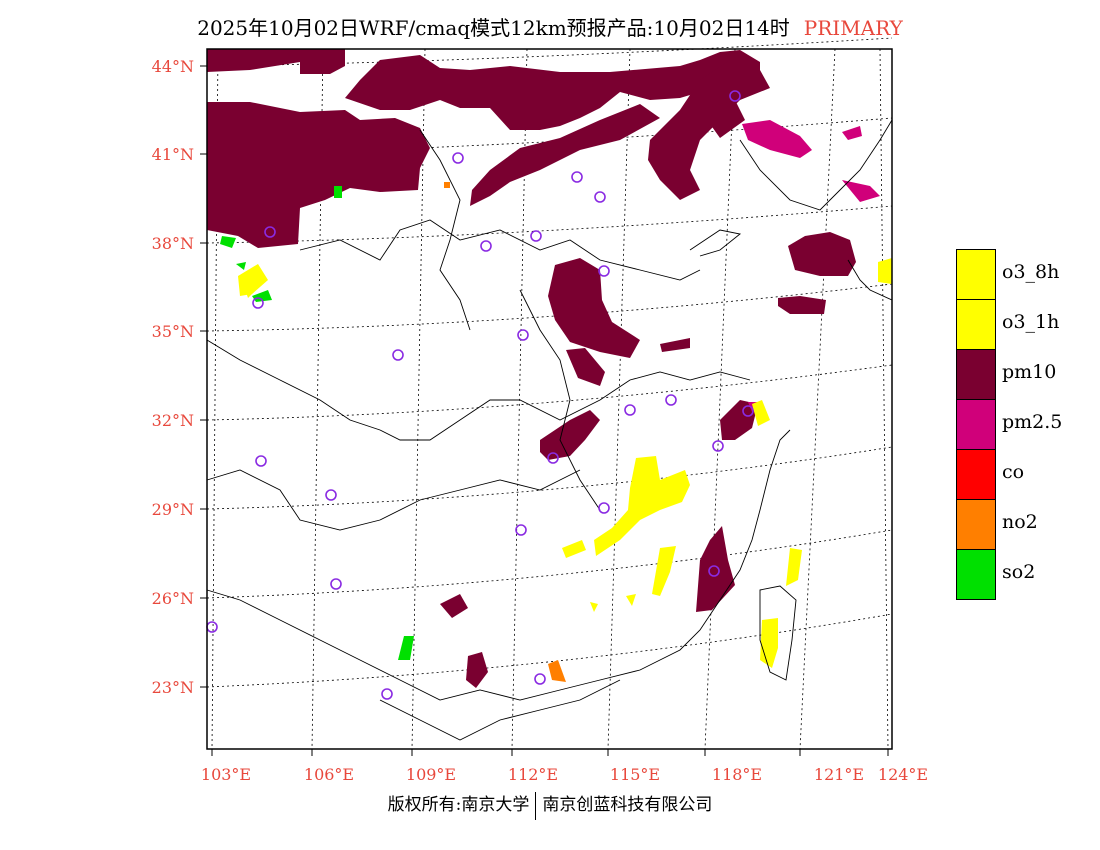 Image resolution: width=1100 pixels, height=850 pixels. What do you see at coordinates (839, 774) in the screenshot?
I see `lon-label: 121°E` at bounding box center [839, 774].